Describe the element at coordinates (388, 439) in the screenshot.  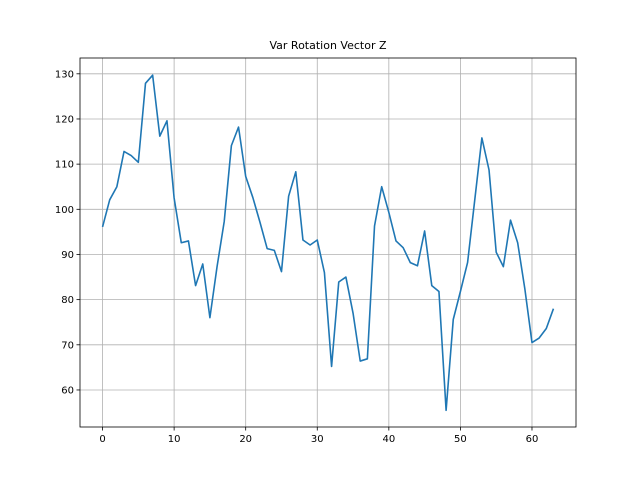
I see `x-tick-label: 40` at that location.